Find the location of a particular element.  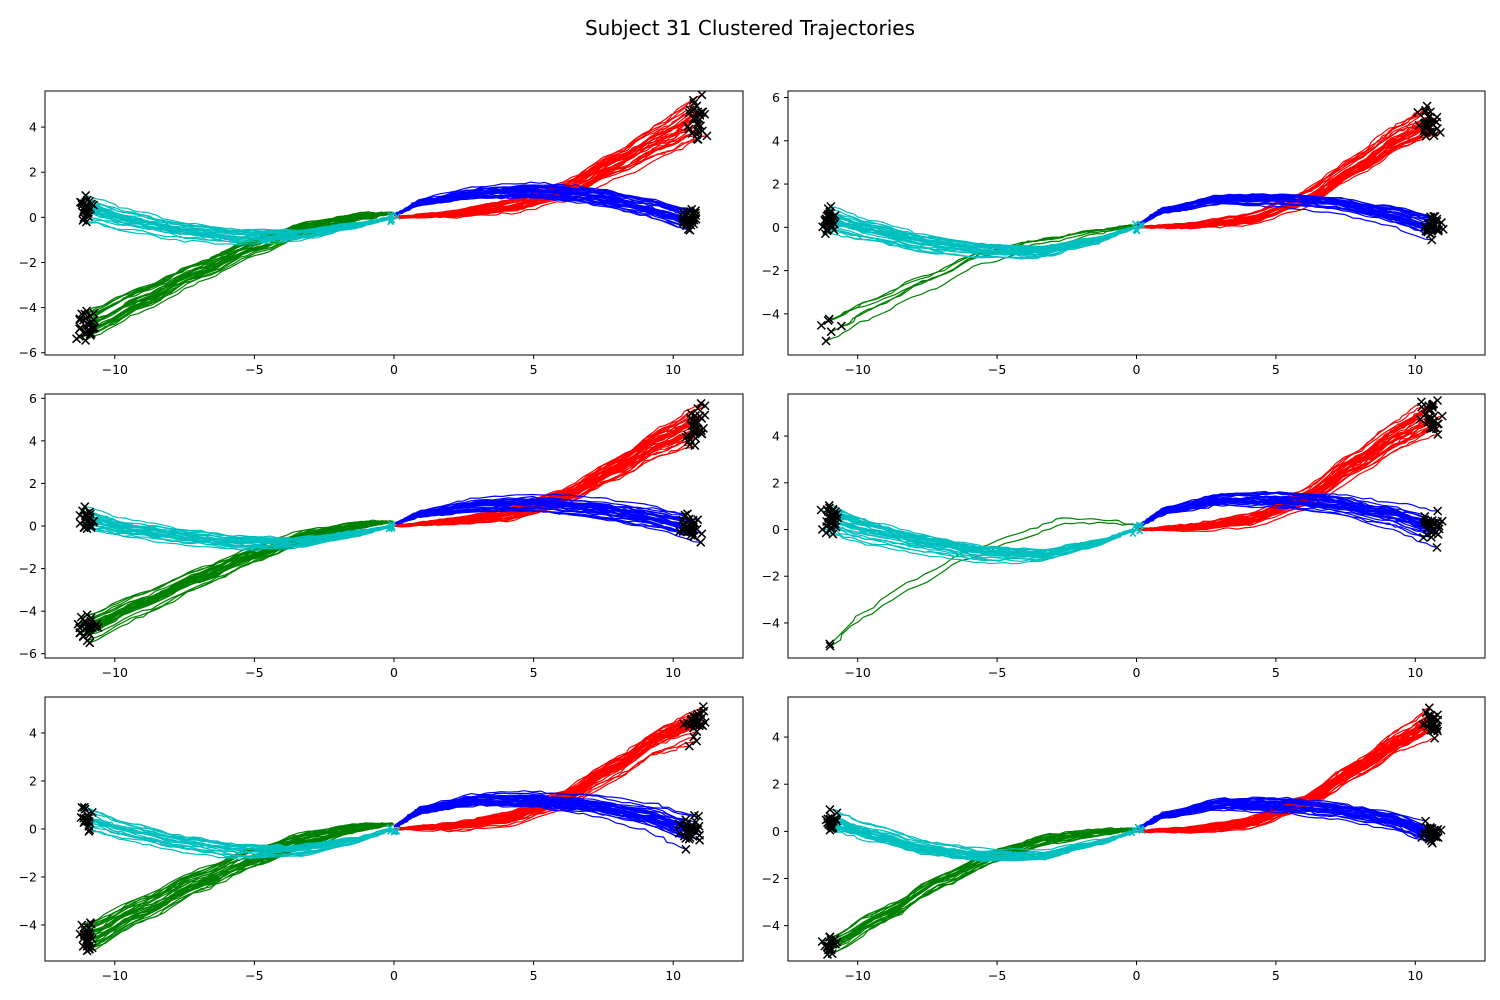

subplot-top-right: −10 −5 0 5 10 −4 −2 0 2 4 6 is located at coordinates (1124, 233).